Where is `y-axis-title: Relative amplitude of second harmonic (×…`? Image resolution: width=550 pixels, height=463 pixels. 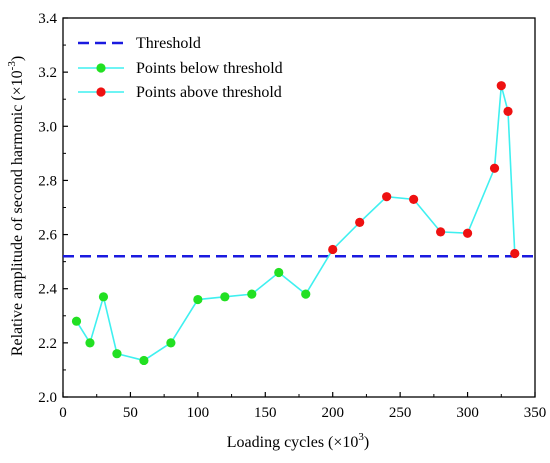 y-axis-title: Relative amplitude of second harmonic (×… is located at coordinates (16, 206).